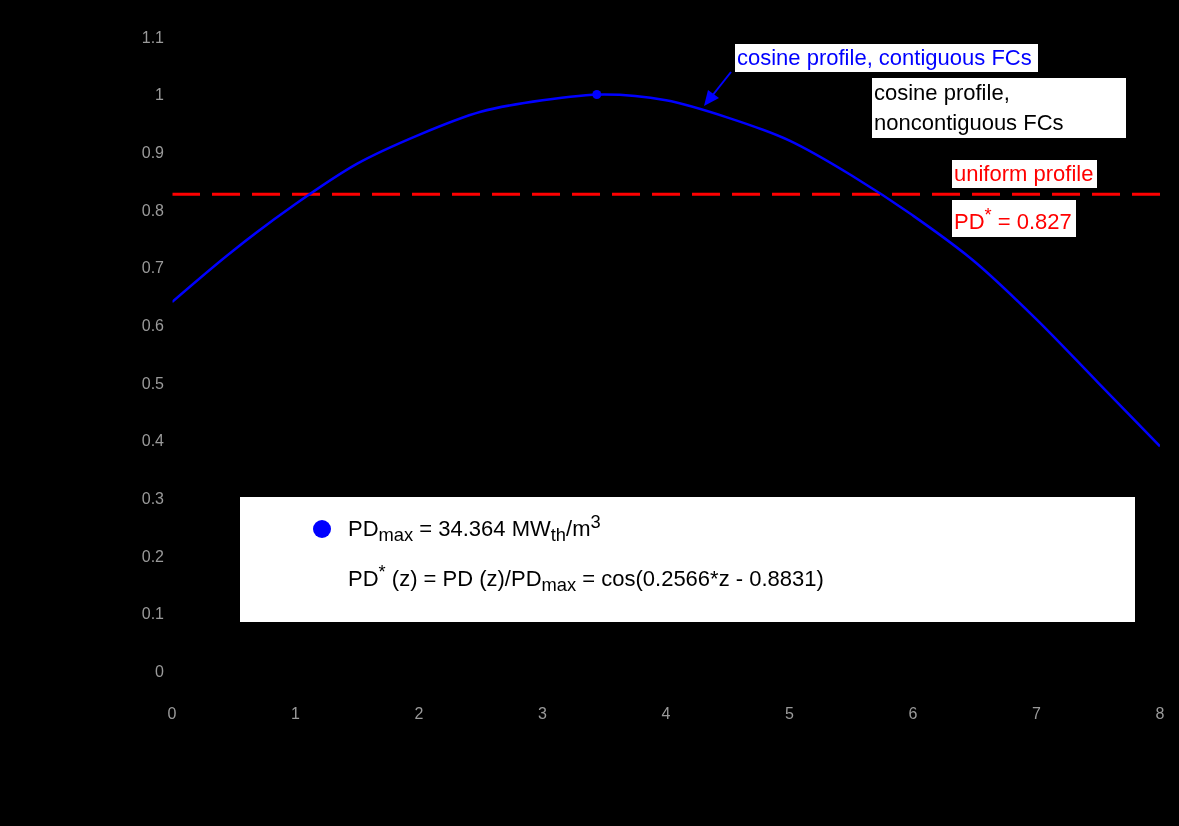 The height and width of the screenshot is (826, 1179). I want to click on annotation: cosine profile, noncontiguous FCs, so click(969, 107).